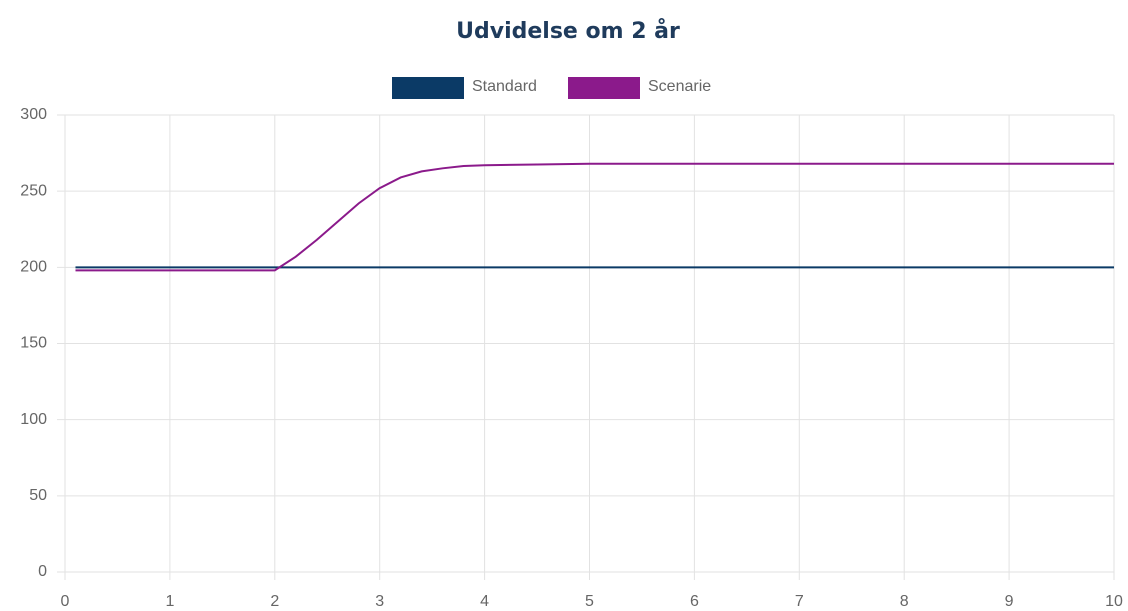 This screenshot has height=611, width=1128. I want to click on x-tick-label: 1, so click(169, 601).